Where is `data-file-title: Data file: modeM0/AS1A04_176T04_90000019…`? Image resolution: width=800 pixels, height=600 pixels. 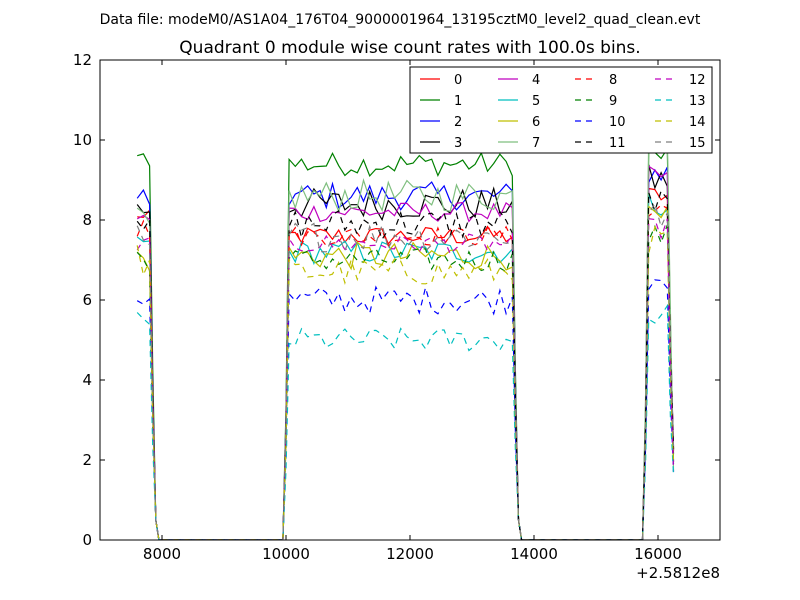
data-file-title: Data file: modeM0/AS1A04_176T04_90000019… is located at coordinates (400, 20).